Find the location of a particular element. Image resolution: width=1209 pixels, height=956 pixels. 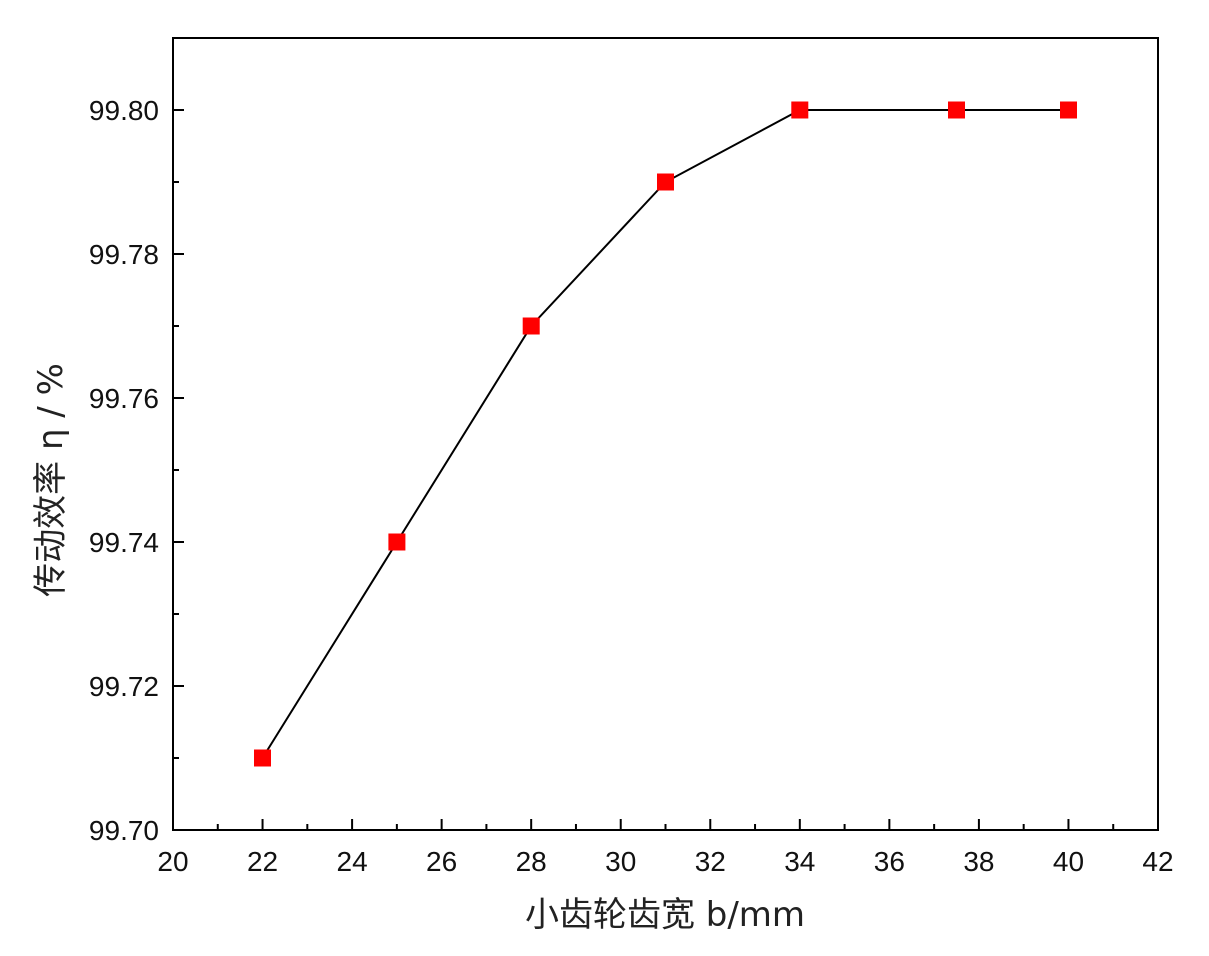

y-axis-title: 传动效率 η / % is located at coordinates (51, 480).